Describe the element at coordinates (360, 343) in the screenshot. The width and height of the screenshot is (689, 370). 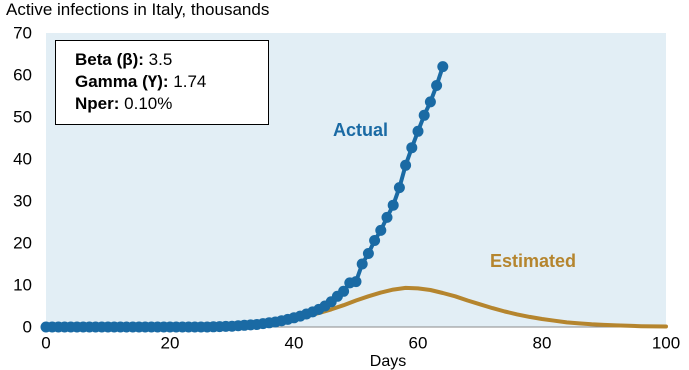
I see `x-axis-ticks: 0 20 40 60 80 100` at that location.